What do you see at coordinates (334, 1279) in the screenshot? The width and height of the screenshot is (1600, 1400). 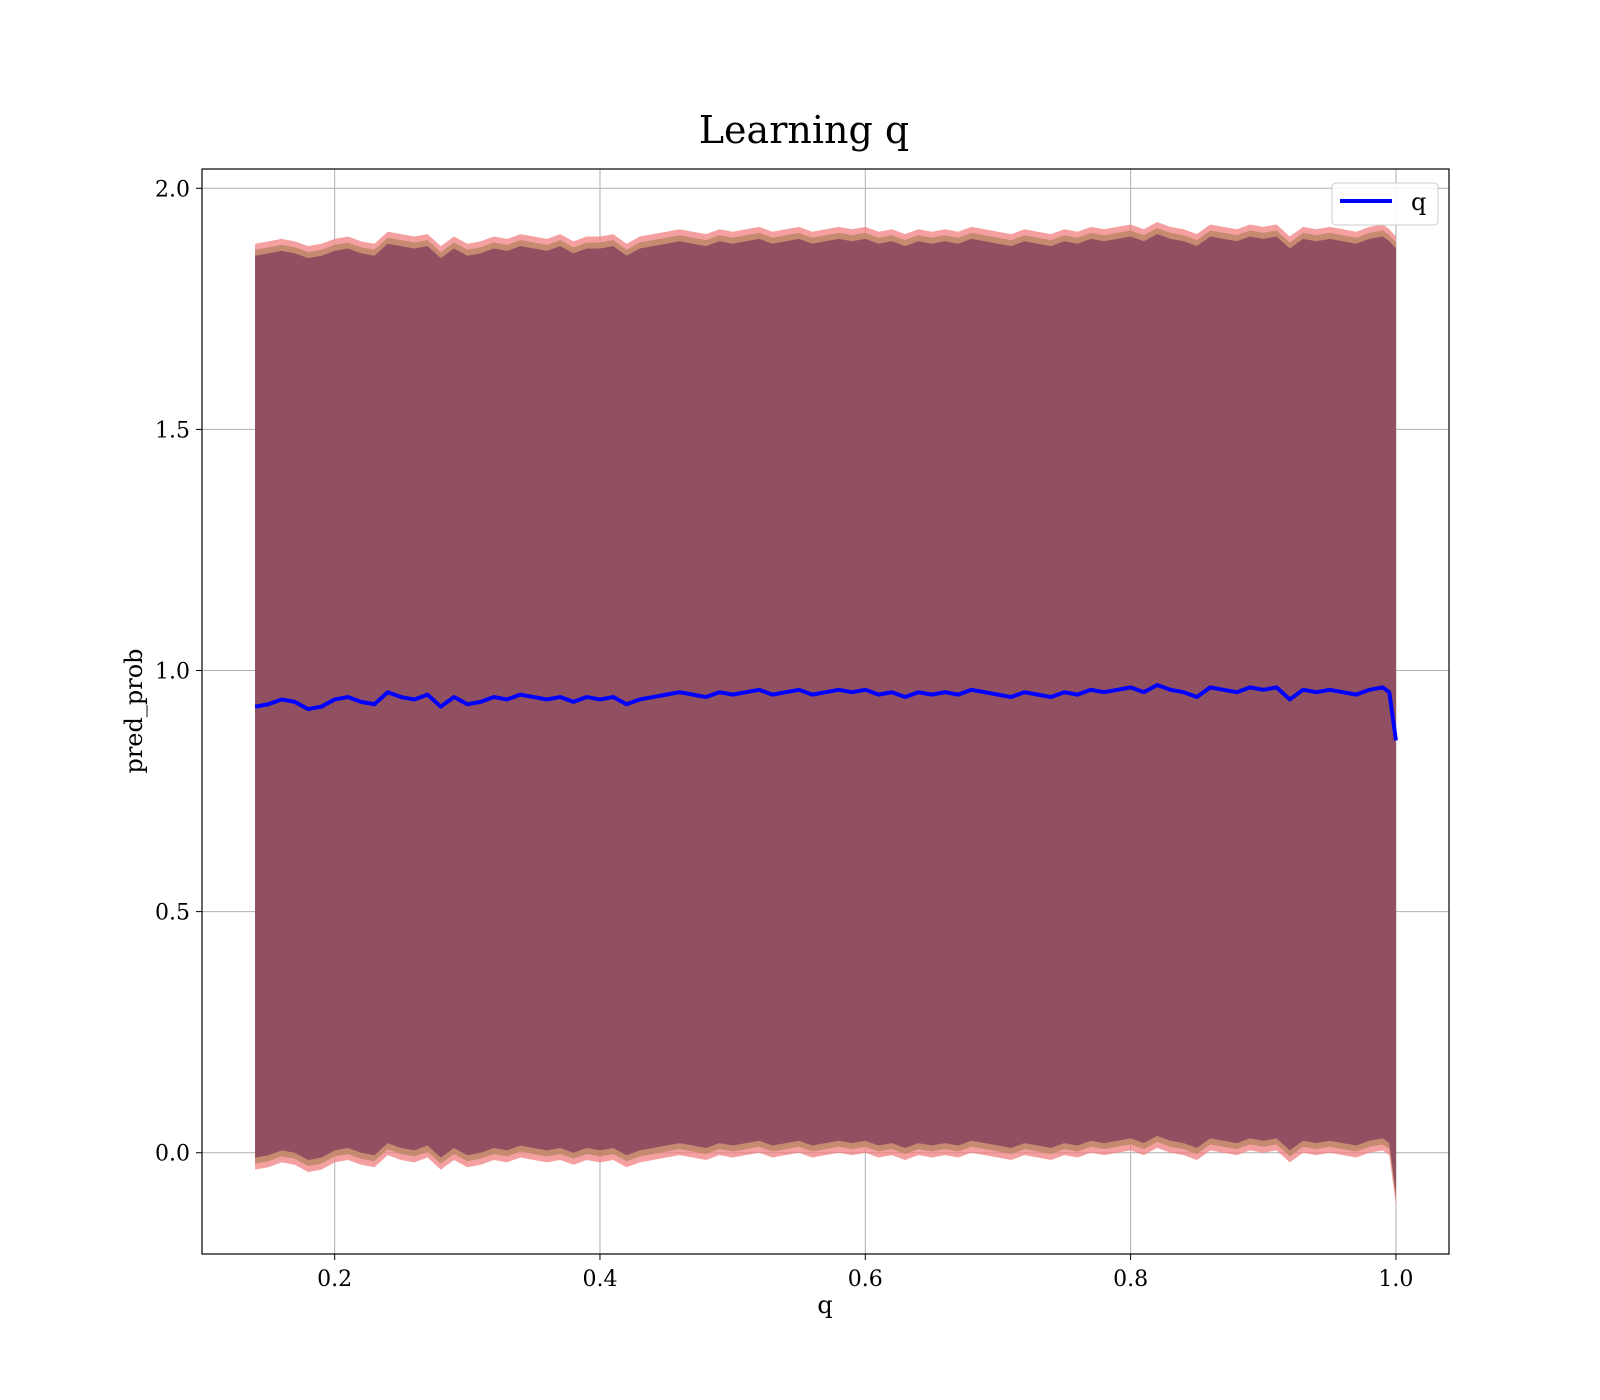 I see `x-tick-label: 0.2` at bounding box center [334, 1279].